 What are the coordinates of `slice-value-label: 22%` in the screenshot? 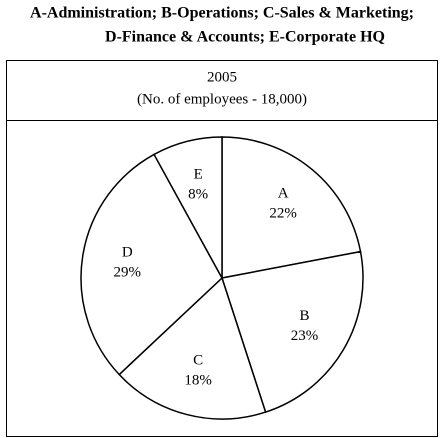 It's located at (283, 214).